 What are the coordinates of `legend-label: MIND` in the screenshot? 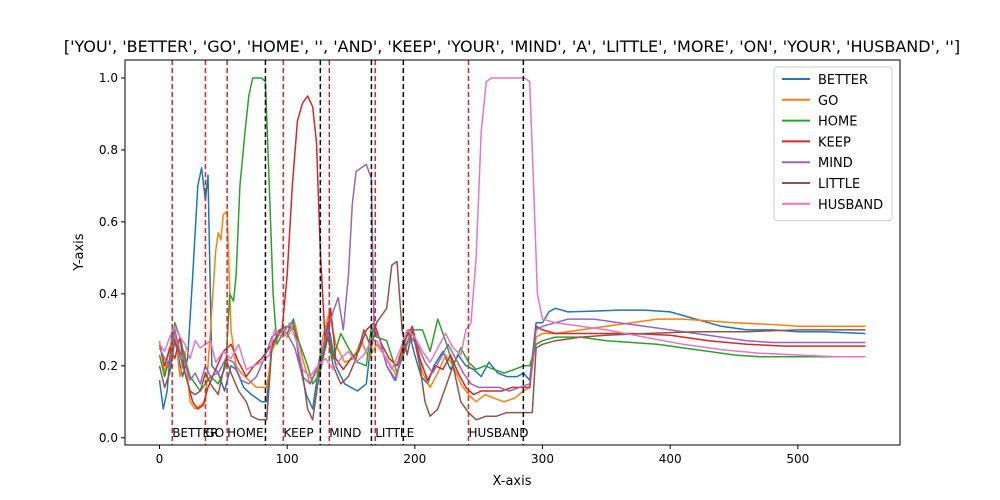 It's located at (835, 163).